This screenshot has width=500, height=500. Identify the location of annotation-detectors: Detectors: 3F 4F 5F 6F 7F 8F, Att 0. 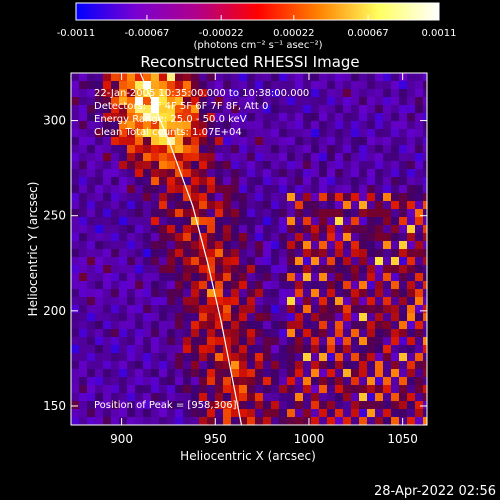
(181, 106).